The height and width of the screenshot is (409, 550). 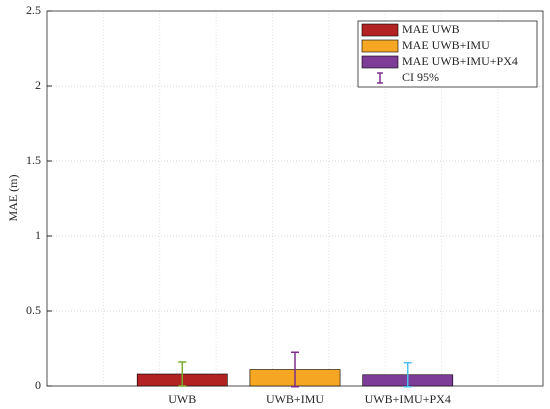 I want to click on x-tick-label: UWB, so click(x=182, y=399).